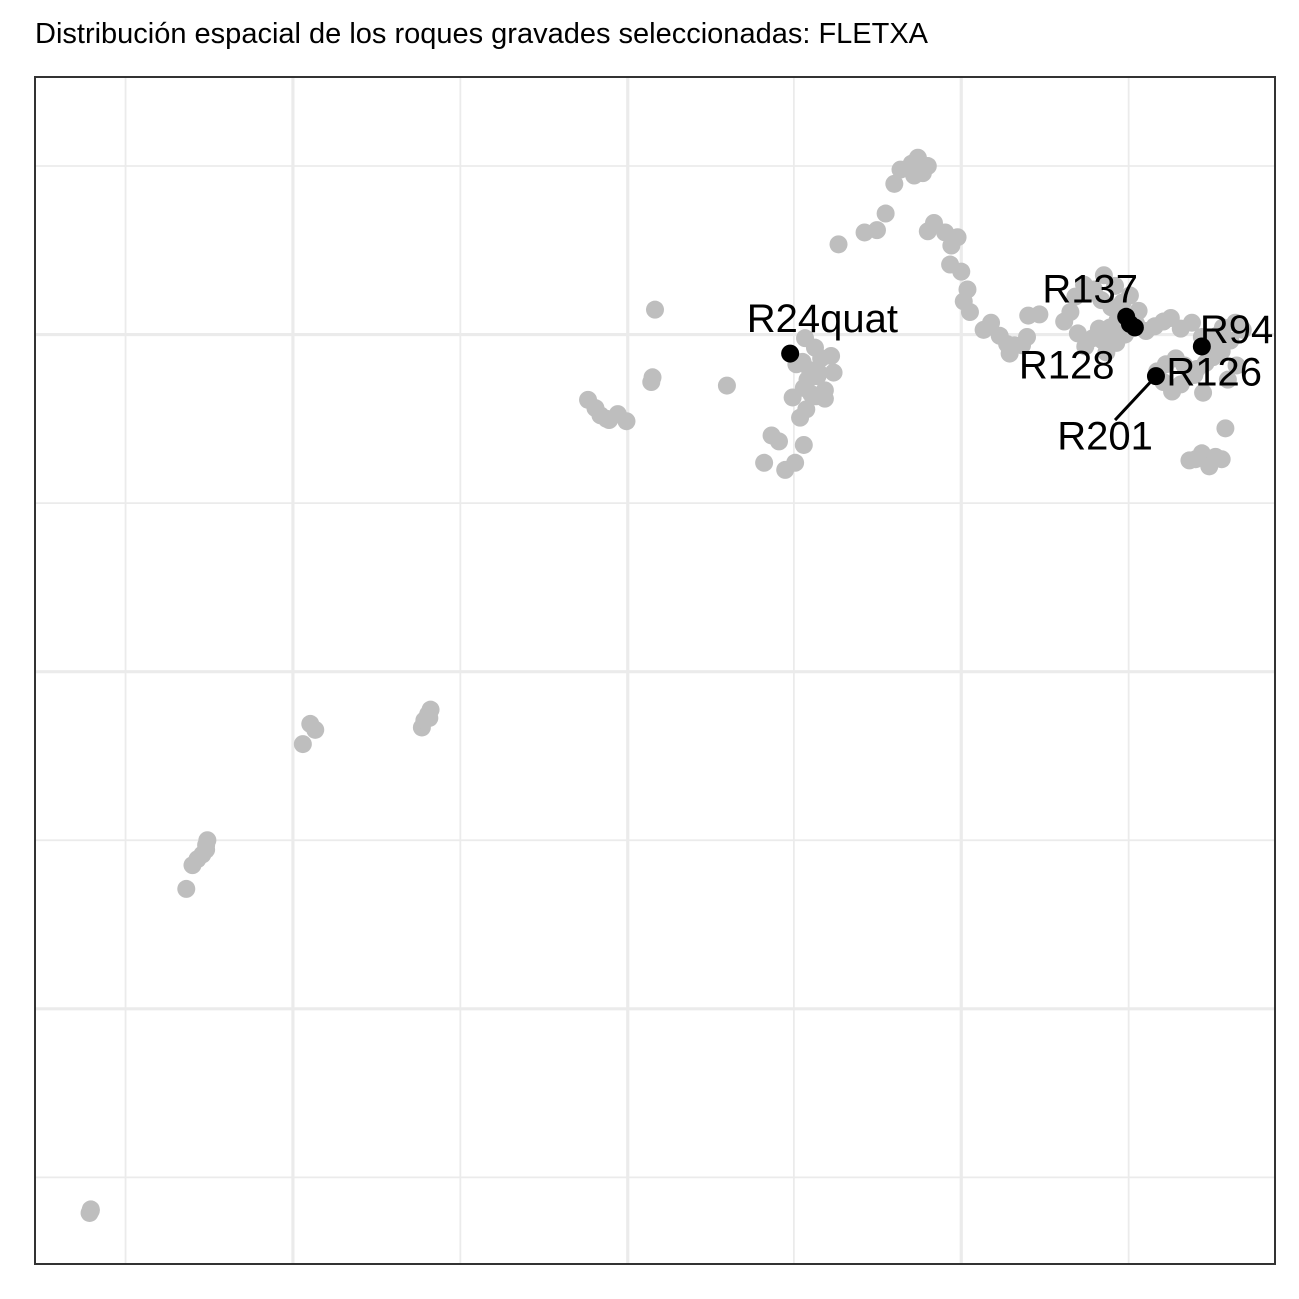  Describe the element at coordinates (822, 319) in the screenshot. I see `point-label-r24quat: R24quat` at that location.